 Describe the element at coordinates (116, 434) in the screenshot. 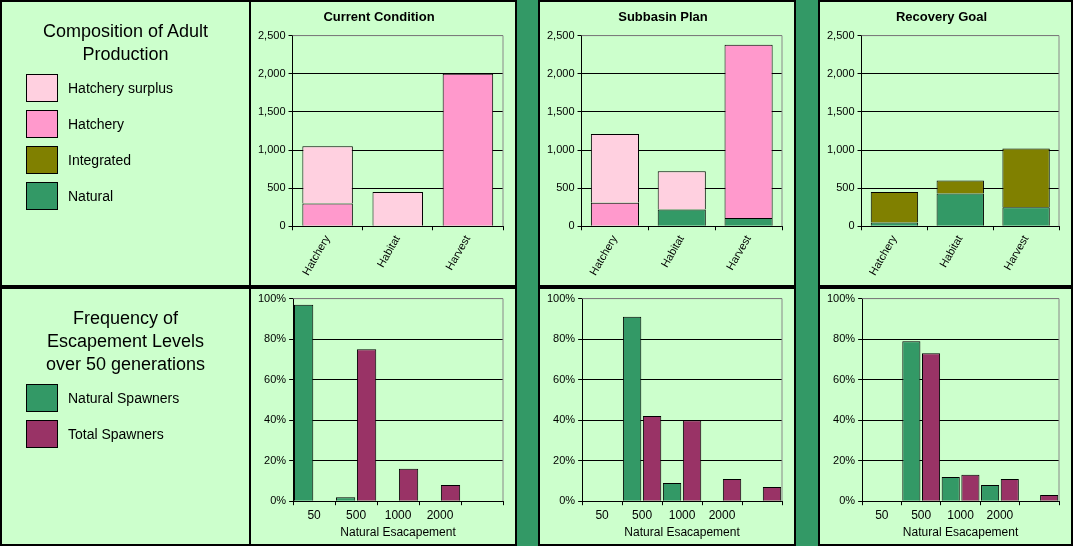

I see `legend-label: Total Spawners` at that location.